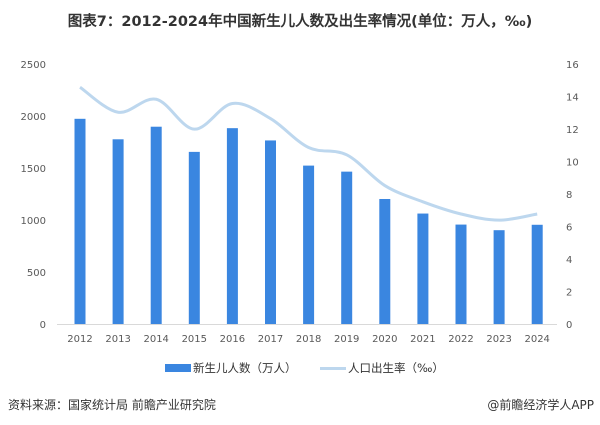  What do you see at coordinates (194, 339) in the screenshot?
I see `x-tick-label: 2015` at bounding box center [194, 339].